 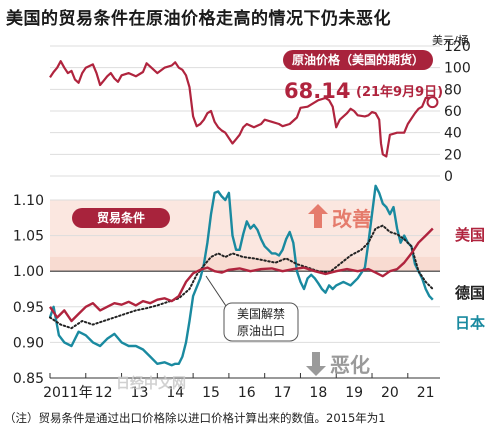 I want to click on tot-y-ticks: 0.85 0.90 0.95 1.00 1.05 1.10, so click(x=28, y=290).